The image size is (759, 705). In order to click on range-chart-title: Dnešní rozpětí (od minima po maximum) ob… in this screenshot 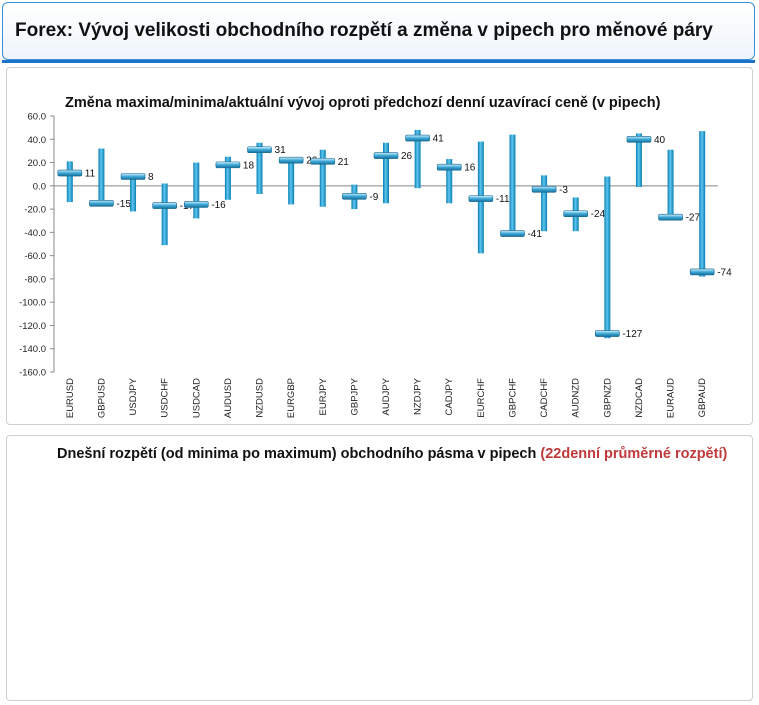, I will do `click(297, 454)`.